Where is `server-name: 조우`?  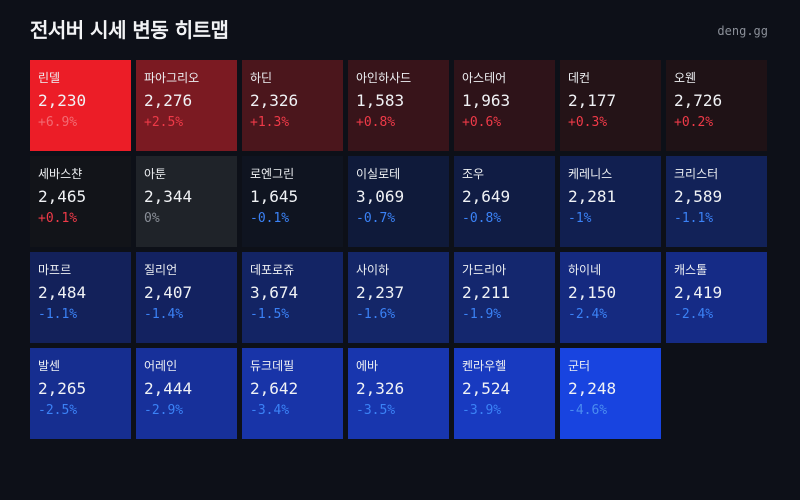
server-name: 조우 is located at coordinates (473, 174).